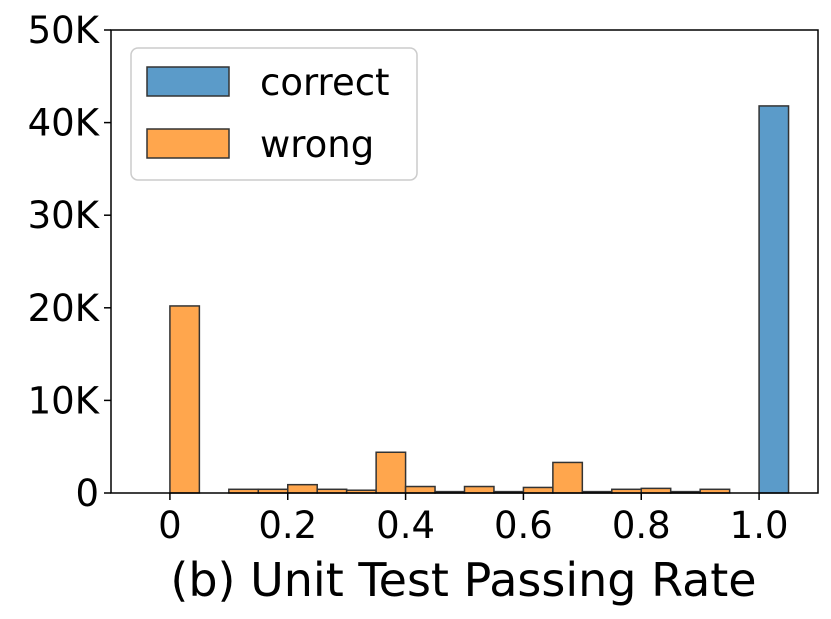  What do you see at coordinates (759, 525) in the screenshot?
I see `x-tick-label: 1.0` at bounding box center [759, 525].